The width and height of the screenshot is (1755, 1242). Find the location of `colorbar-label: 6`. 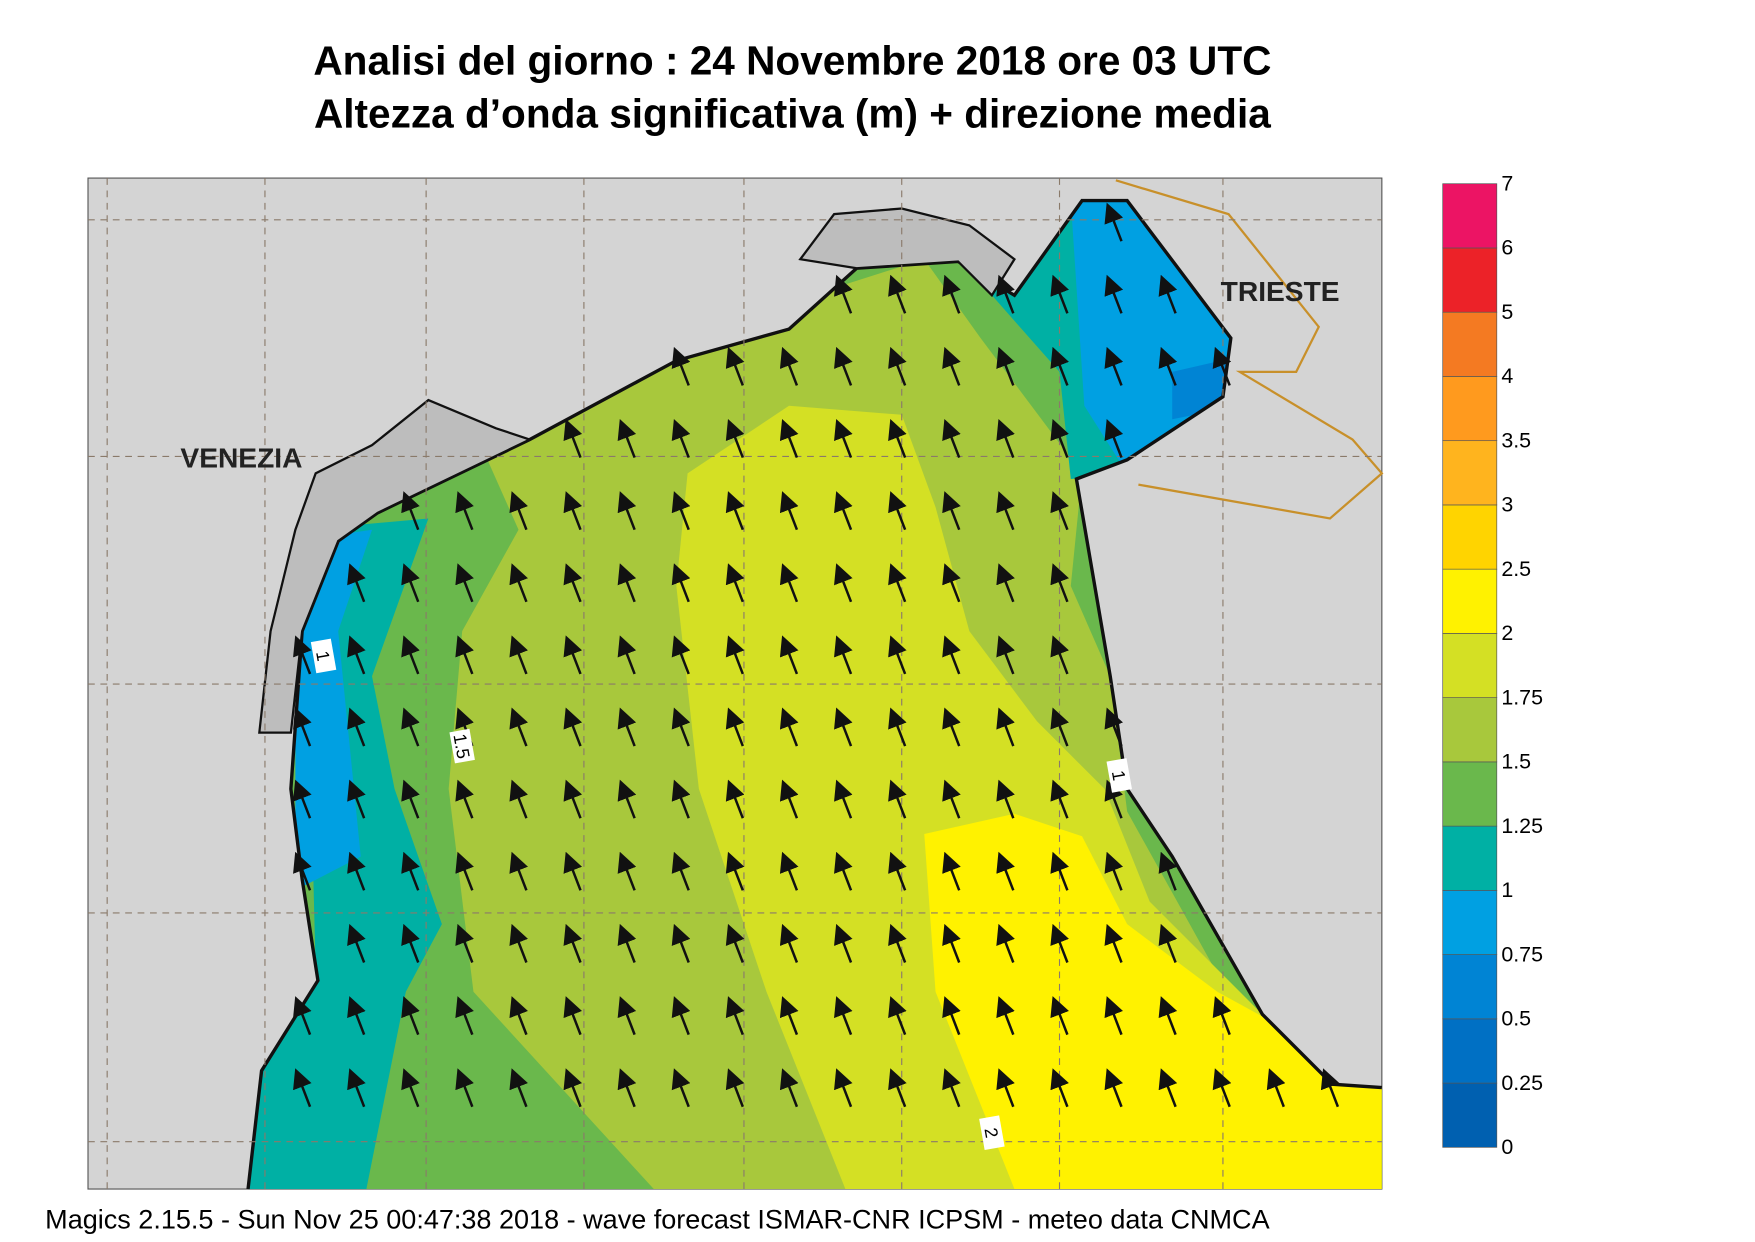

colorbar-label: 6 is located at coordinates (1507, 248).